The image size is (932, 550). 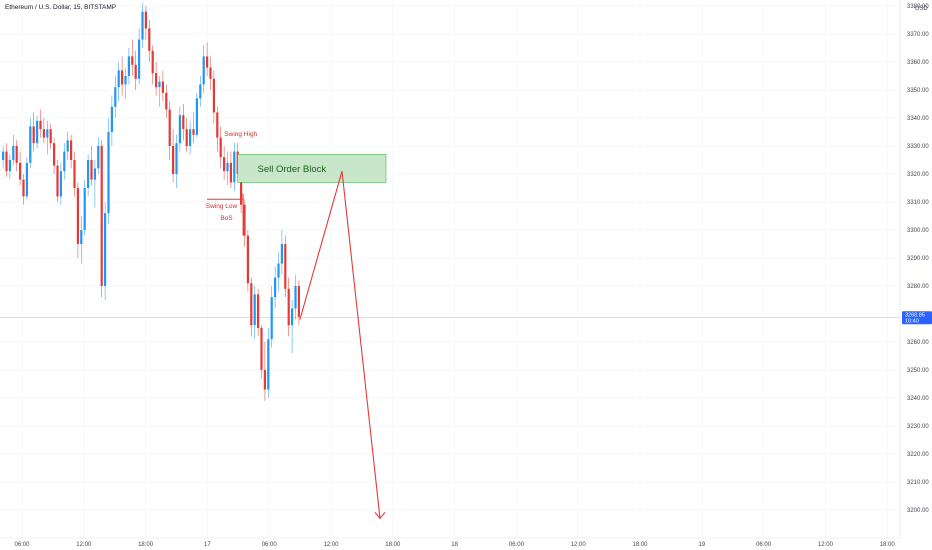 What do you see at coordinates (918, 35) in the screenshot?
I see `price-tick-label: 3370.00` at bounding box center [918, 35].